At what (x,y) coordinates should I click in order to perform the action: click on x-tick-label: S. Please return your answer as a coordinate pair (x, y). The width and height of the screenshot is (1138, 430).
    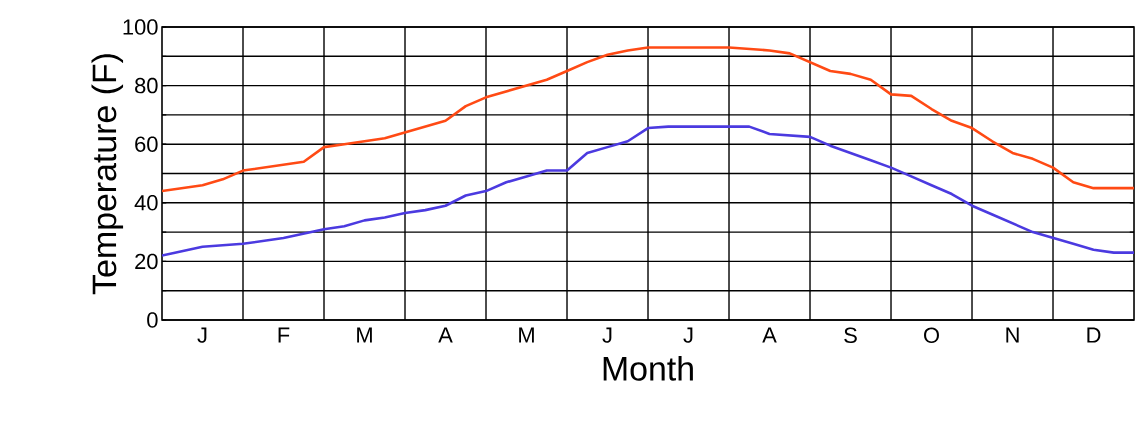
    Looking at the image, I should click on (850, 335).